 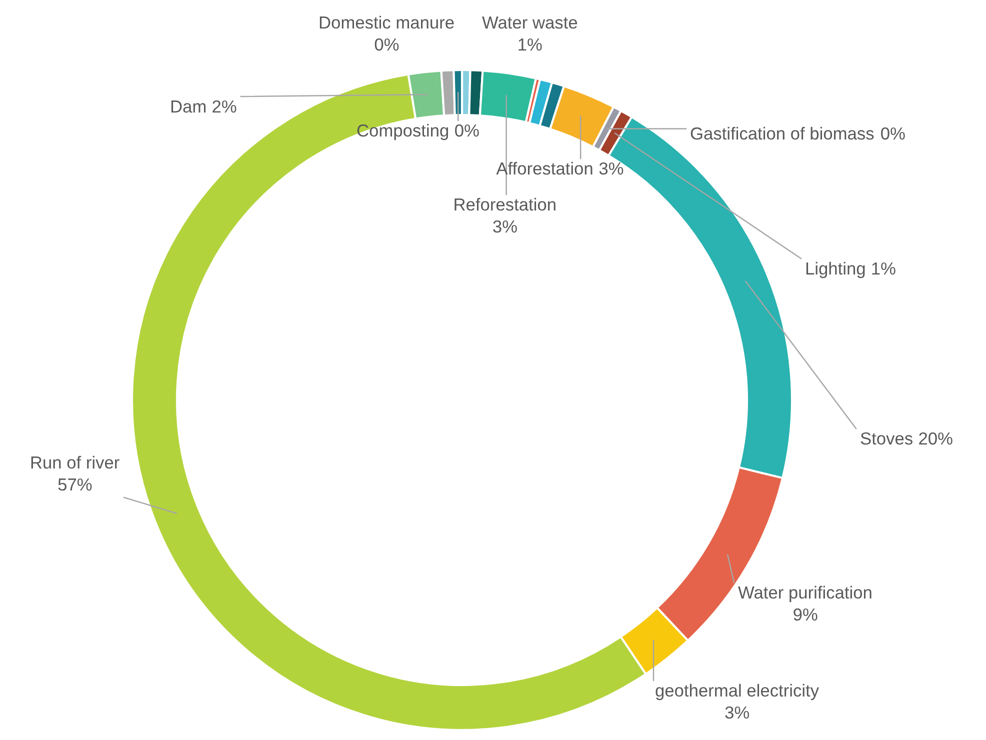 I want to click on slice-label: Domestic manure, so click(x=387, y=22).